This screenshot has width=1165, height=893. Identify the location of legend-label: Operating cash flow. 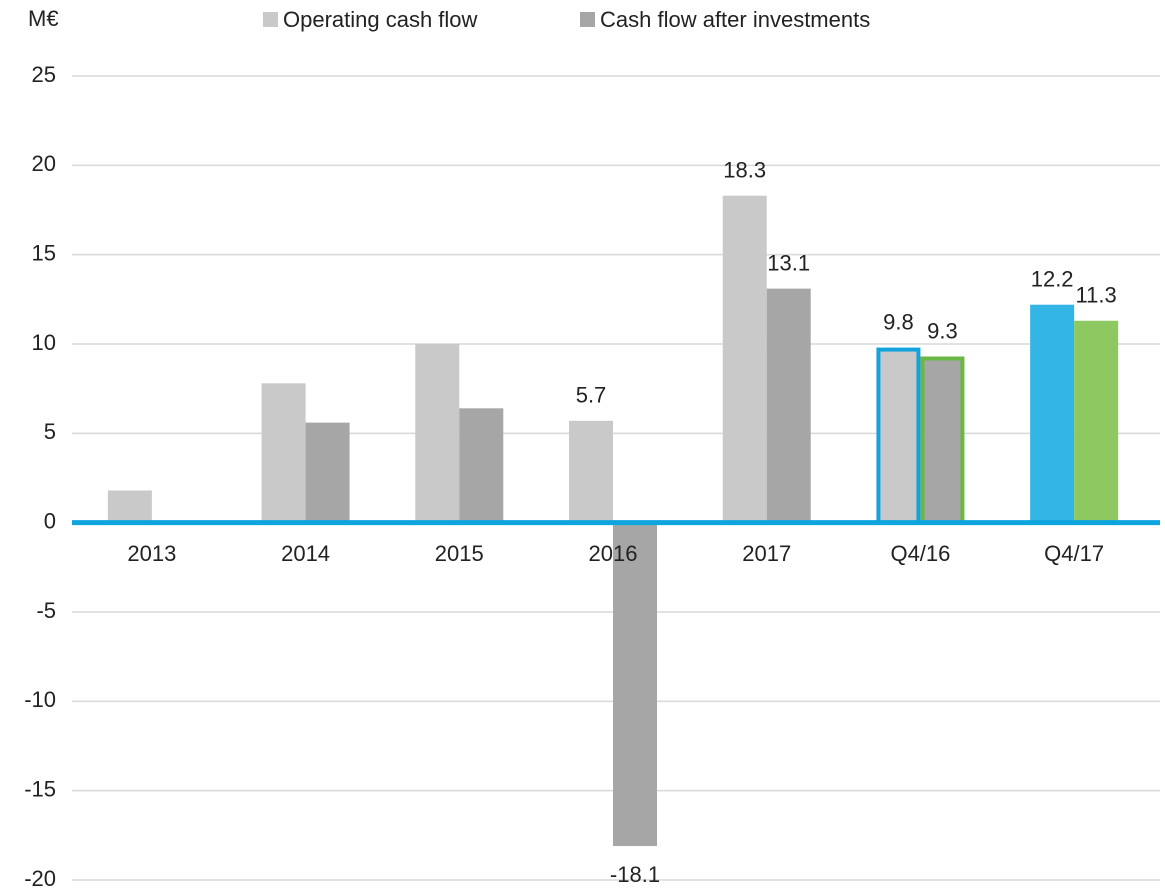
(380, 19).